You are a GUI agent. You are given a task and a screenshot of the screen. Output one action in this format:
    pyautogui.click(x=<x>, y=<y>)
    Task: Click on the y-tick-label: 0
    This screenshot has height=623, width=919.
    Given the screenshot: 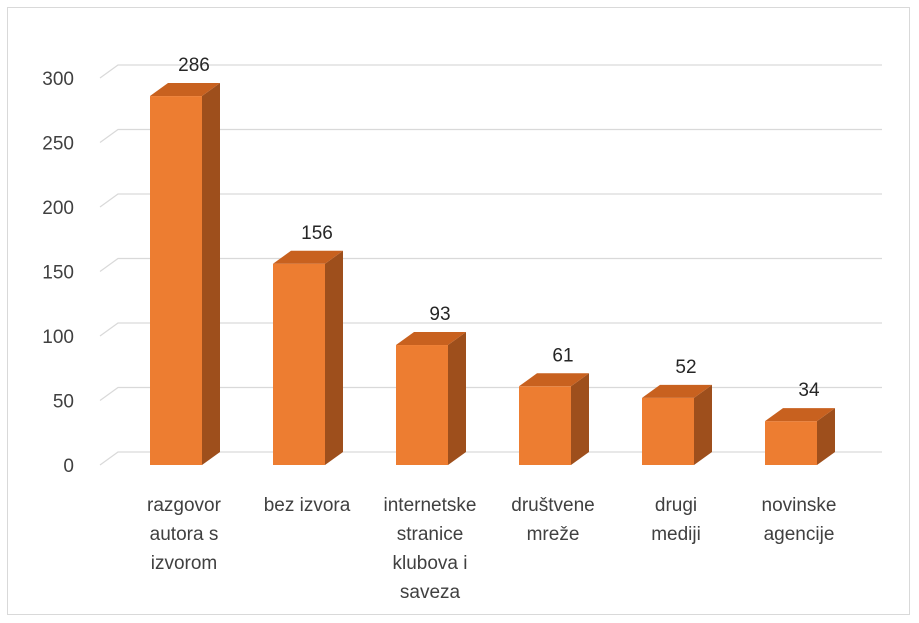 What is the action you would take?
    pyautogui.click(x=68, y=466)
    